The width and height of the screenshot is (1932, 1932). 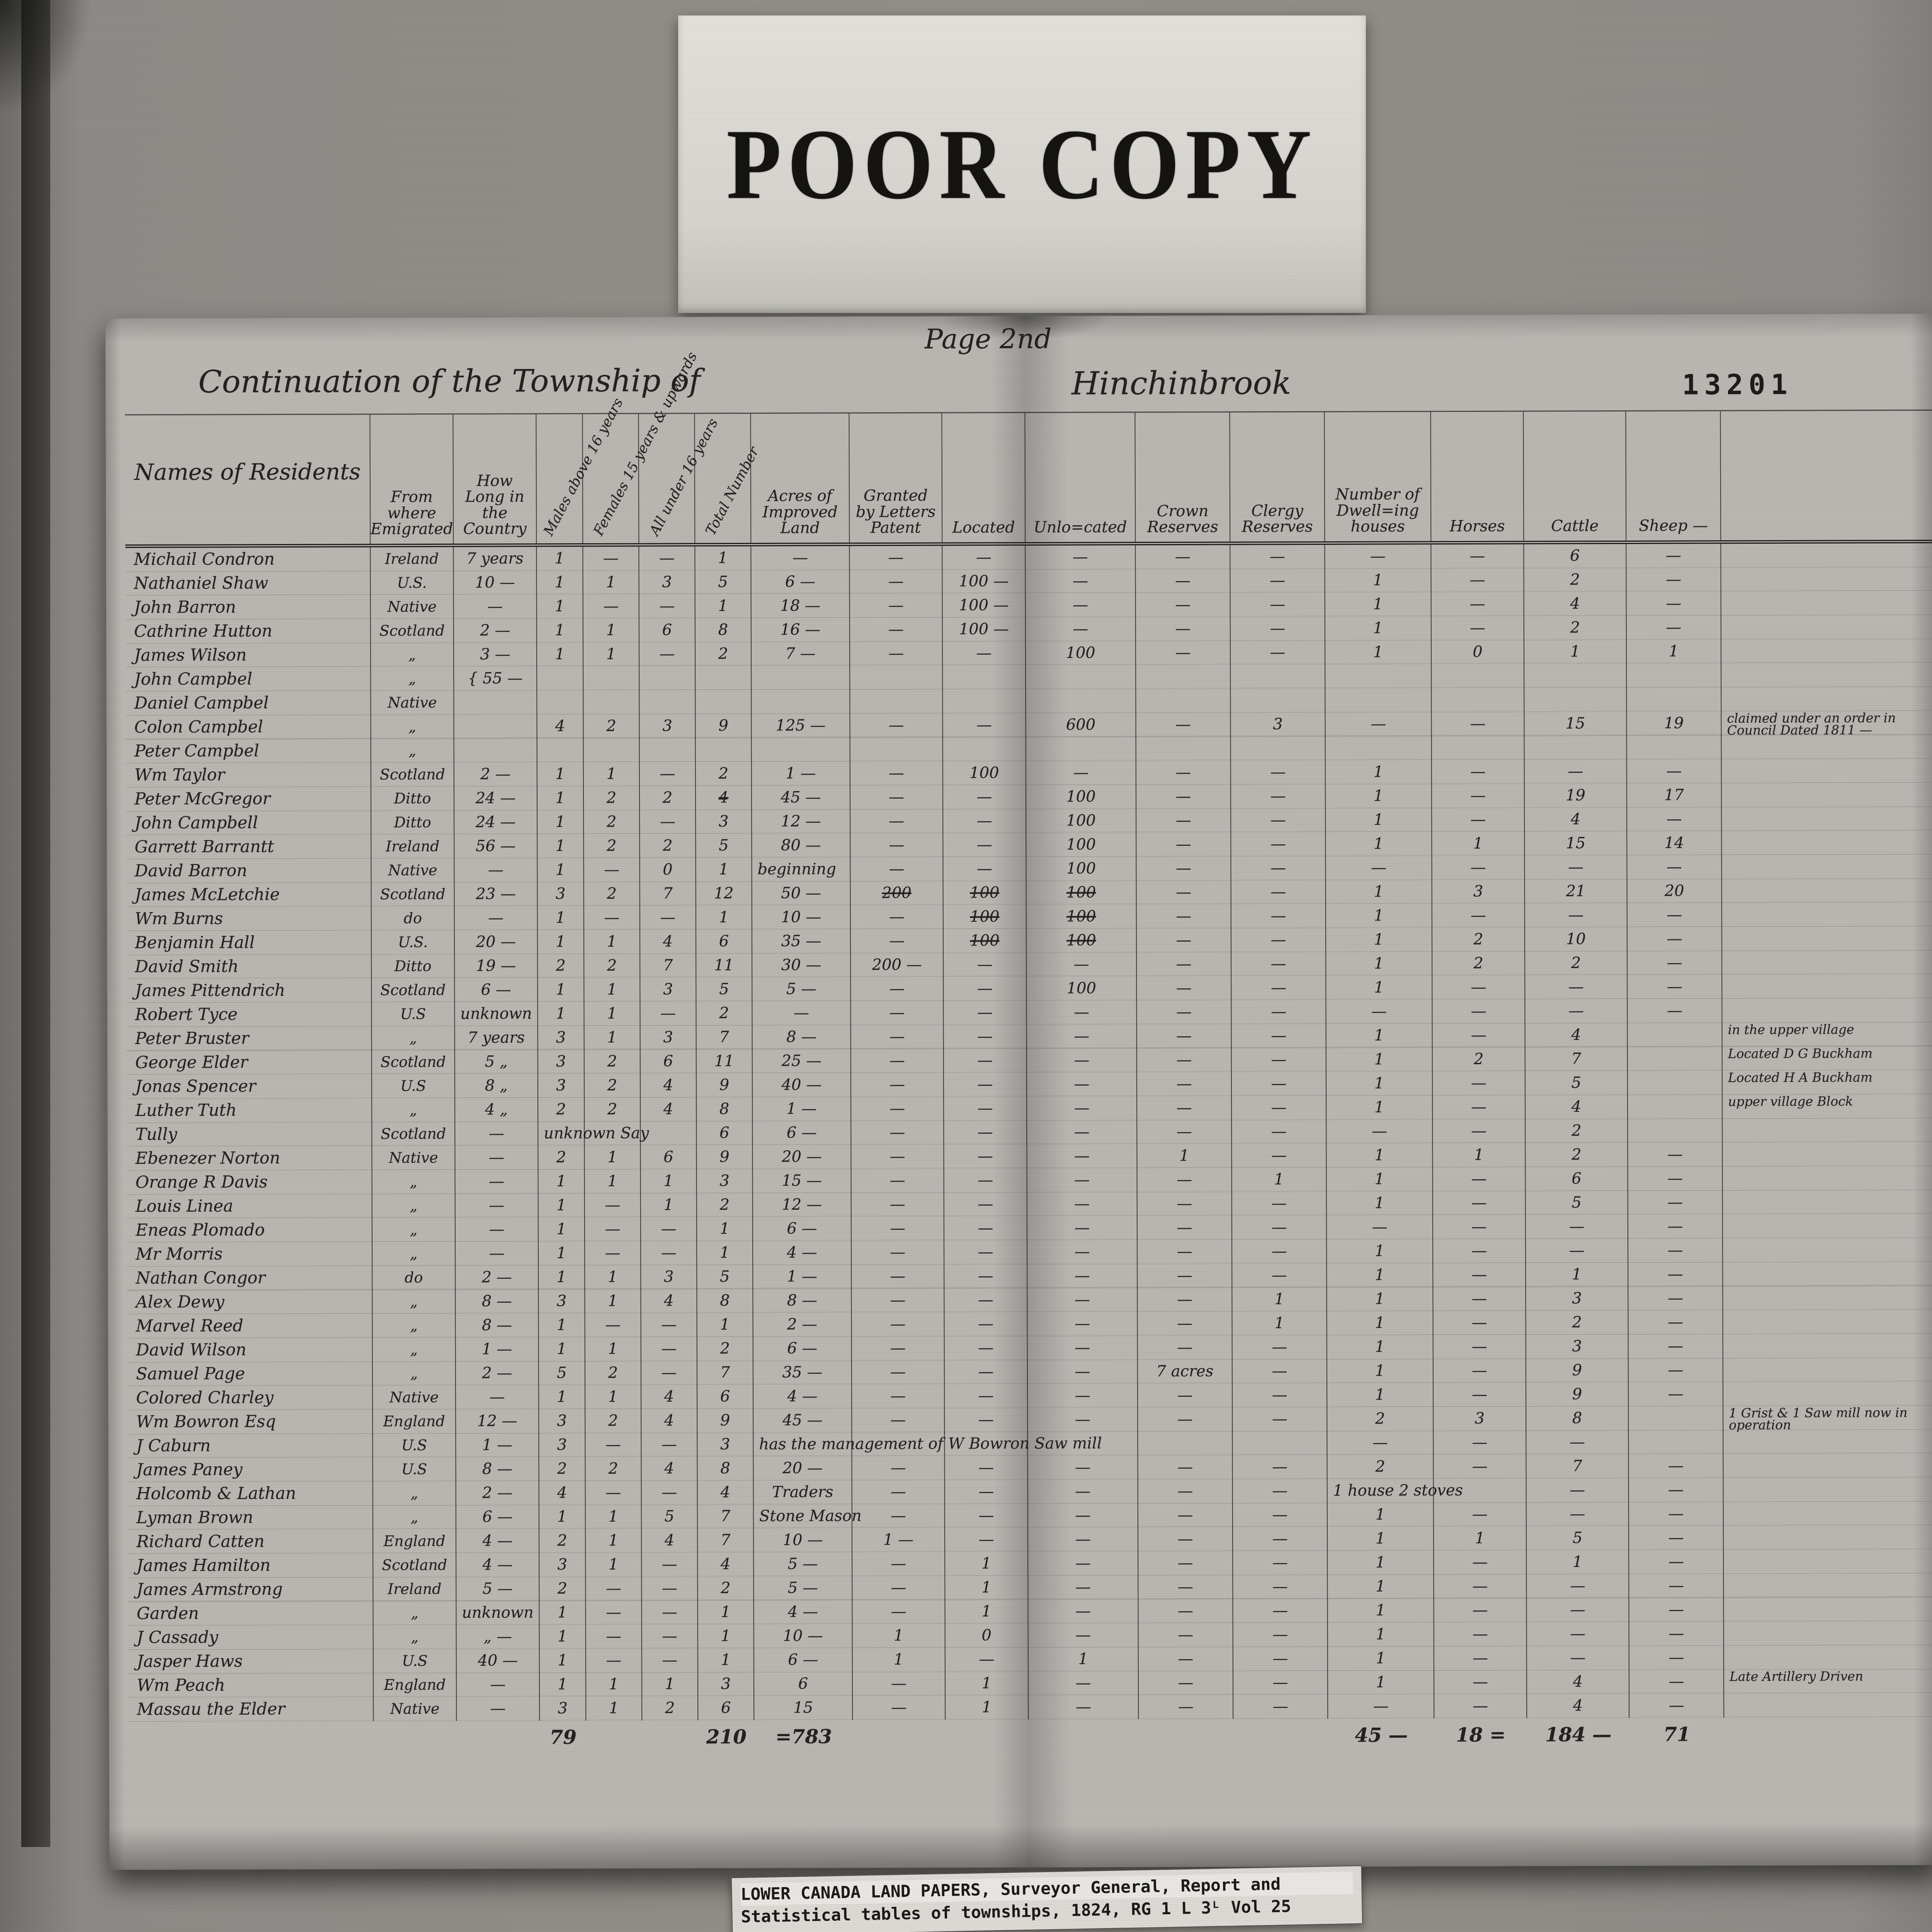 I want to click on column-header-label: Clergy Reserves, so click(x=1277, y=519).